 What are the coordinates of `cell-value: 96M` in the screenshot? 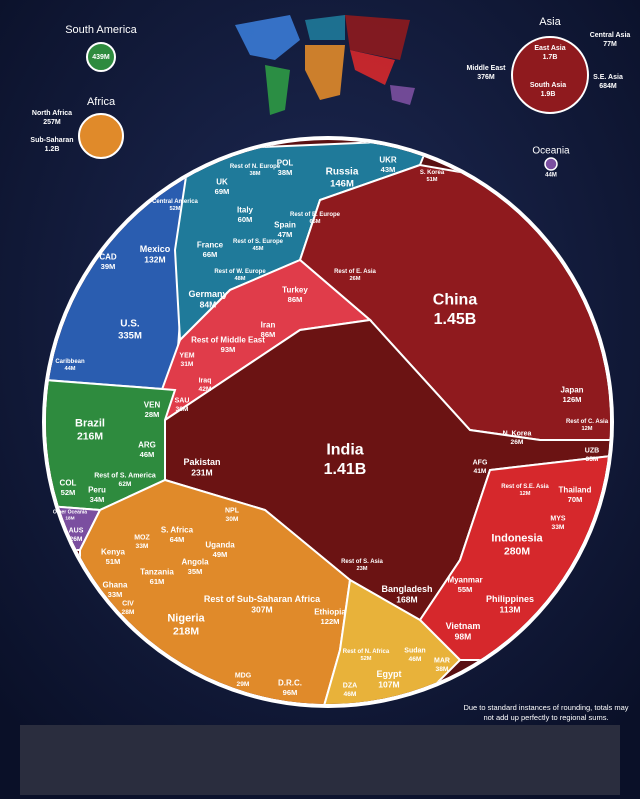 It's located at (290, 692).